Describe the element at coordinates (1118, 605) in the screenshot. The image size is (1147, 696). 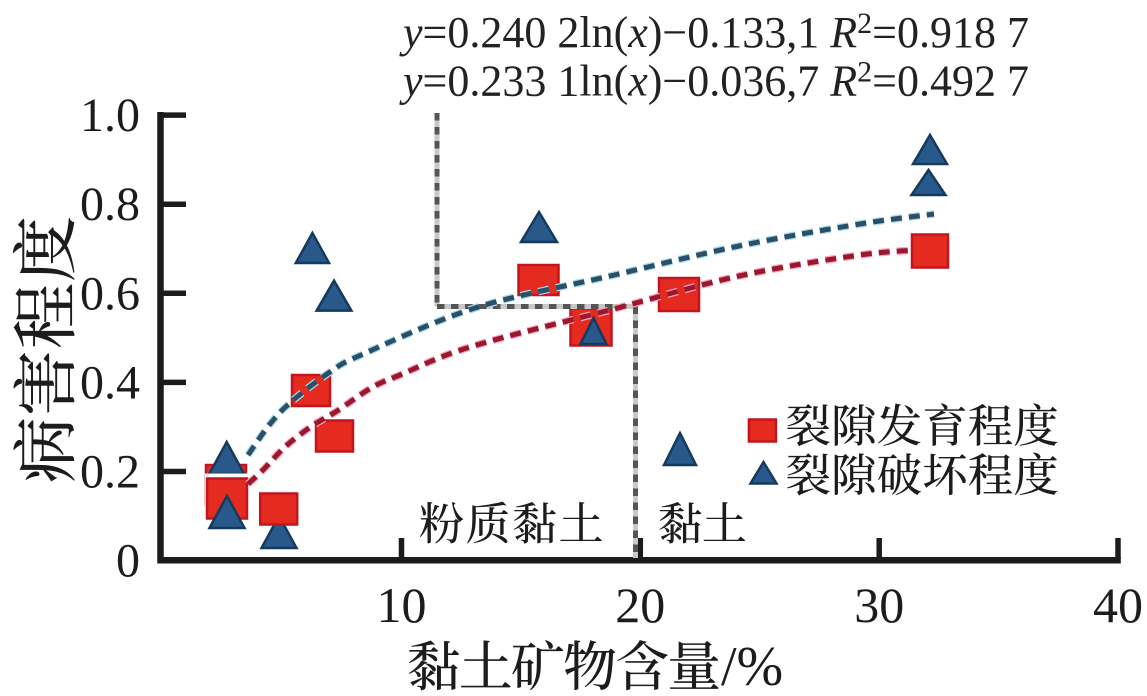
I see `svg-text: 40` at that location.